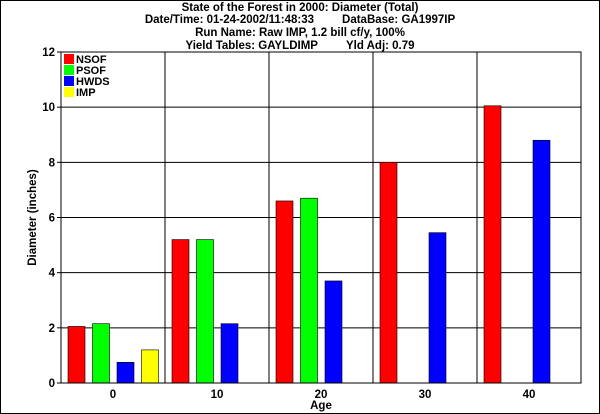 Image resolution: width=600 pixels, height=414 pixels. What do you see at coordinates (52, 384) in the screenshot?
I see `y-tick-label-0: 0` at bounding box center [52, 384].